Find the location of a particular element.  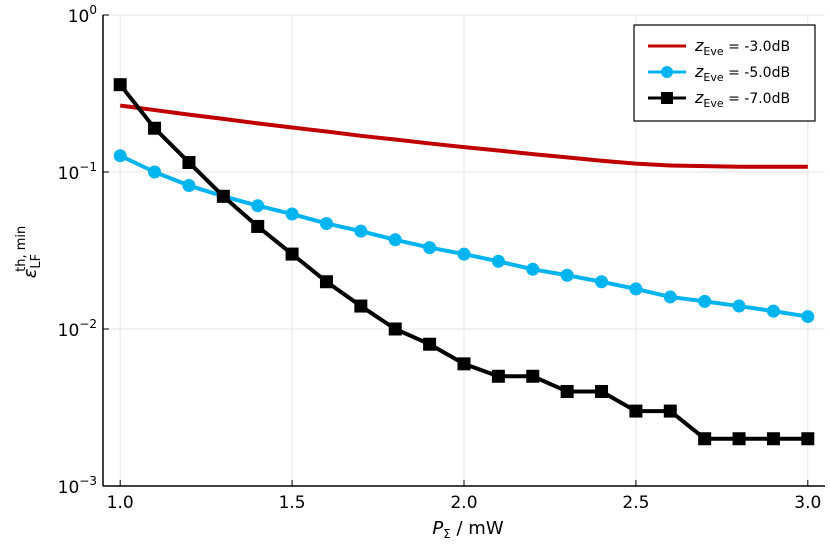

x-axis-label-sub: Σ is located at coordinates (447, 534).